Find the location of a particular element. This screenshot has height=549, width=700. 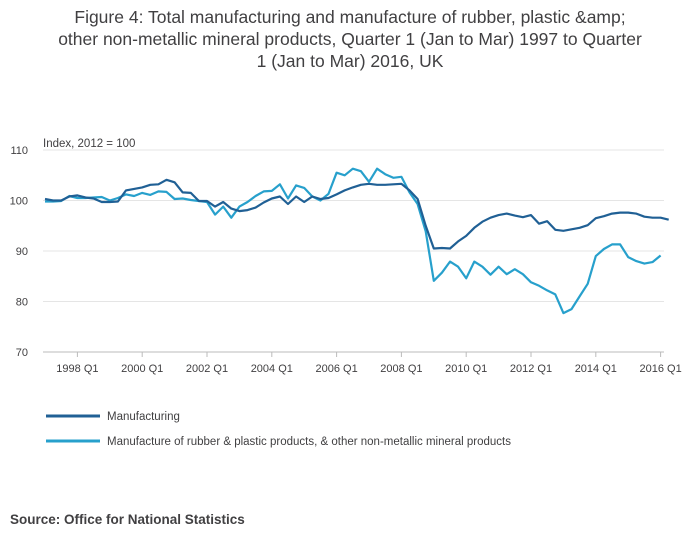

y-axis-label: Index, 2012 = 100 is located at coordinates (89, 144).